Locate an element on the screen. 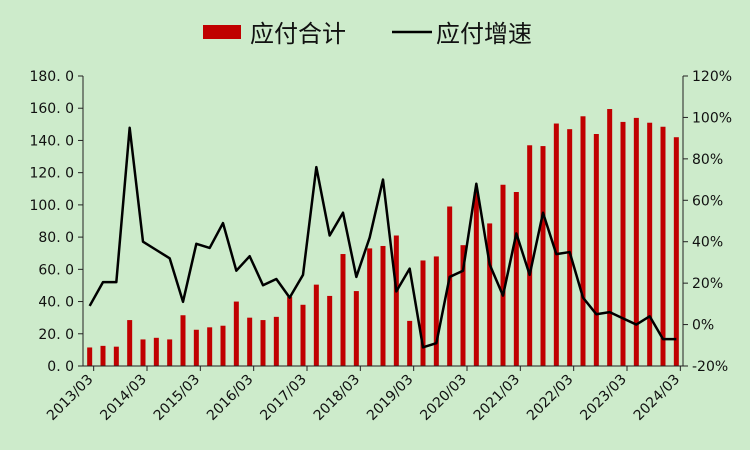 The image size is (750, 450). x-tick-label: 2019/03 is located at coordinates (390, 398).